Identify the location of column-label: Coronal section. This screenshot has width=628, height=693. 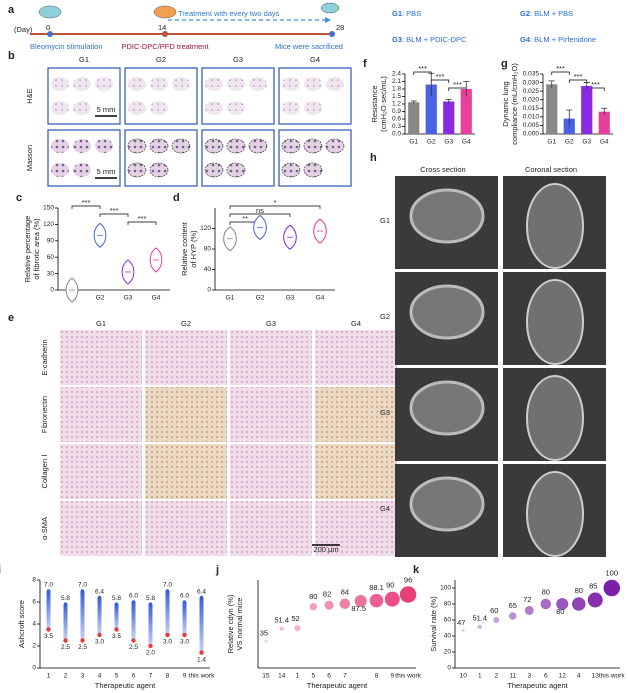
(551, 169).